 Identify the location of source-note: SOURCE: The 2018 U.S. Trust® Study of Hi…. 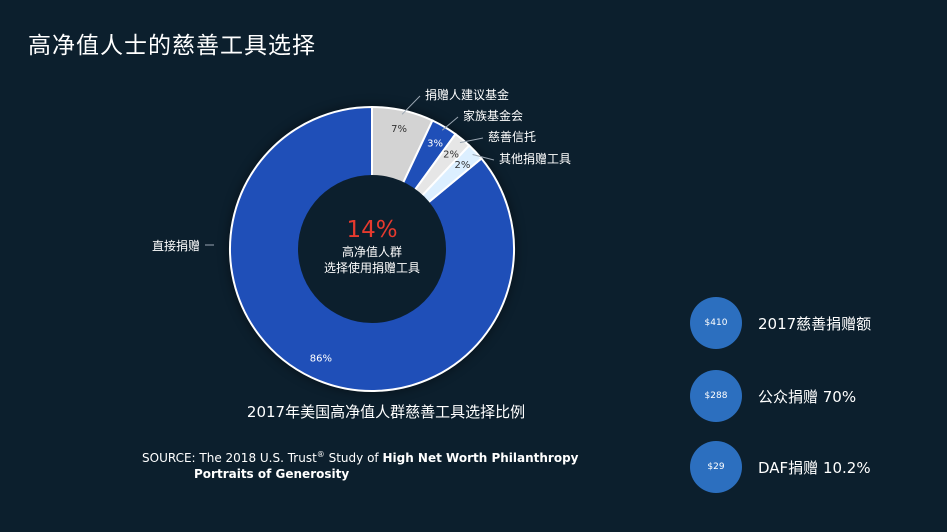
(360, 464).